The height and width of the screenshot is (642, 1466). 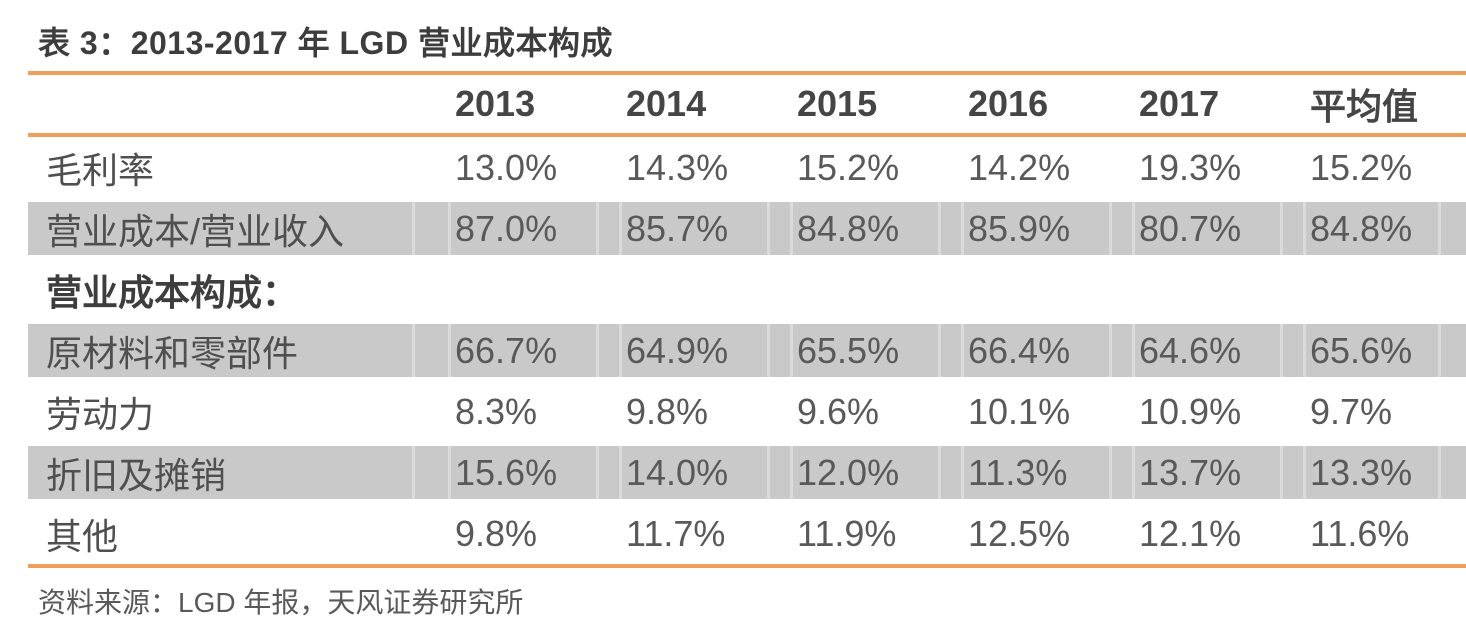 I want to click on table-title: 表 3：2013-2017 年 LGD 营业成本构成, so click(x=325, y=43).